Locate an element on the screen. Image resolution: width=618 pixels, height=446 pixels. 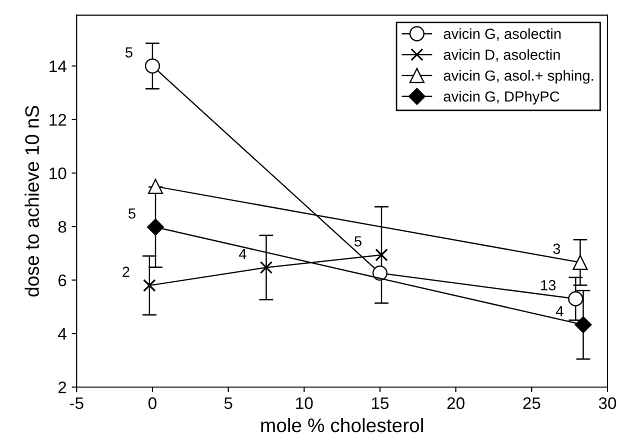
x-tick-label: 0 is located at coordinates (152, 403).